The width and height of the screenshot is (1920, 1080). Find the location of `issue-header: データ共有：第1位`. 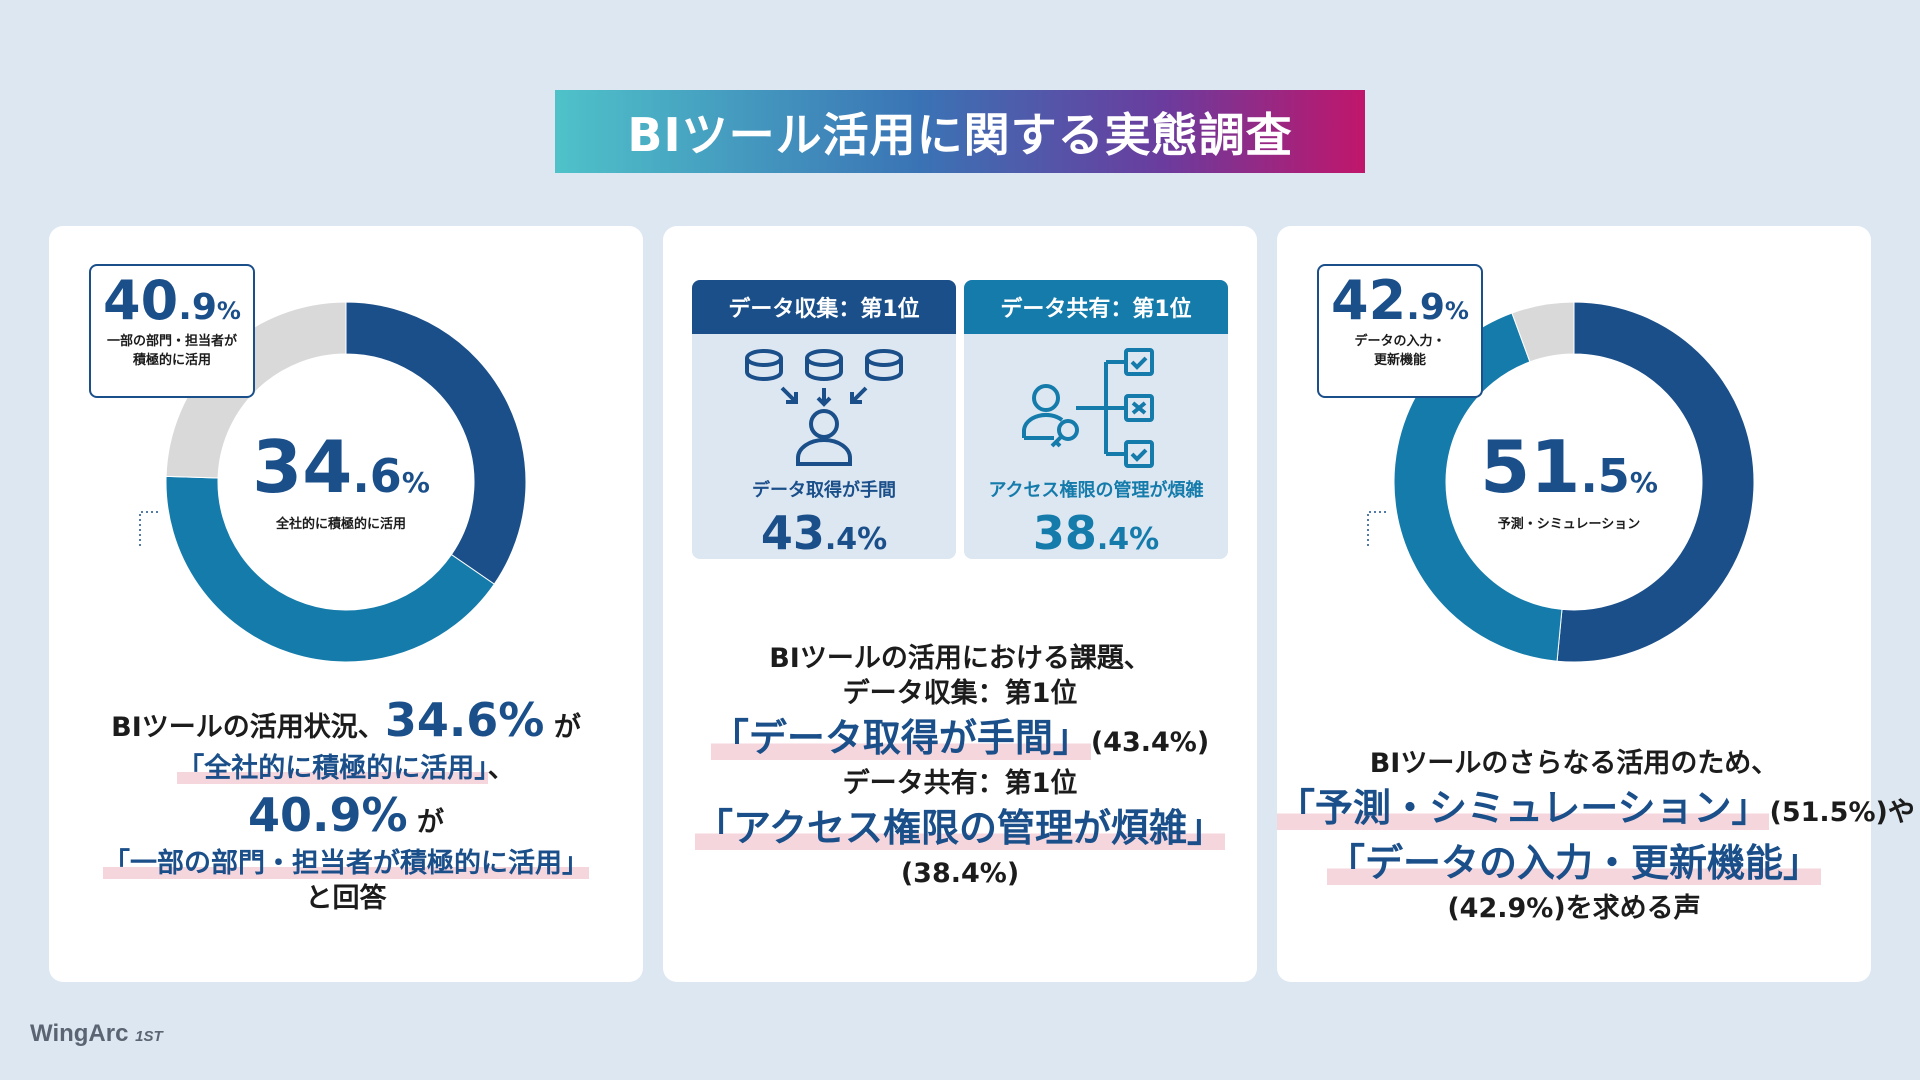

issue-header: データ共有：第1位 is located at coordinates (1096, 307).